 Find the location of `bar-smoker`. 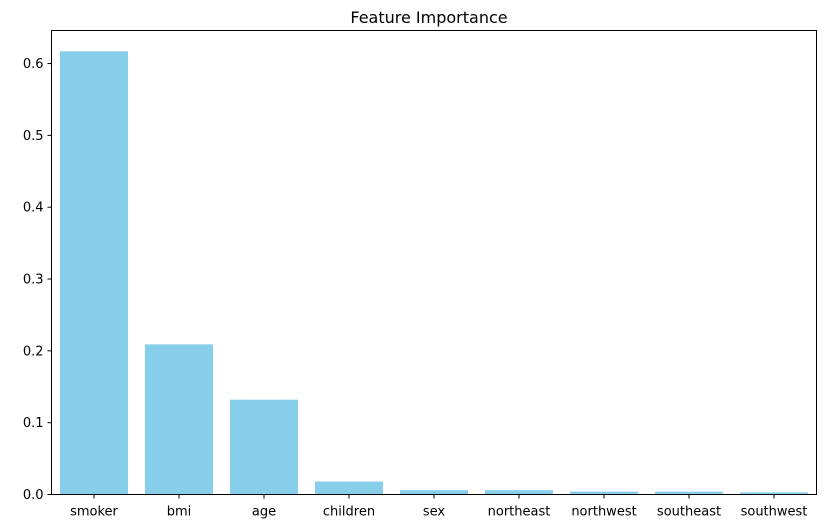

bar-smoker is located at coordinates (94, 273).